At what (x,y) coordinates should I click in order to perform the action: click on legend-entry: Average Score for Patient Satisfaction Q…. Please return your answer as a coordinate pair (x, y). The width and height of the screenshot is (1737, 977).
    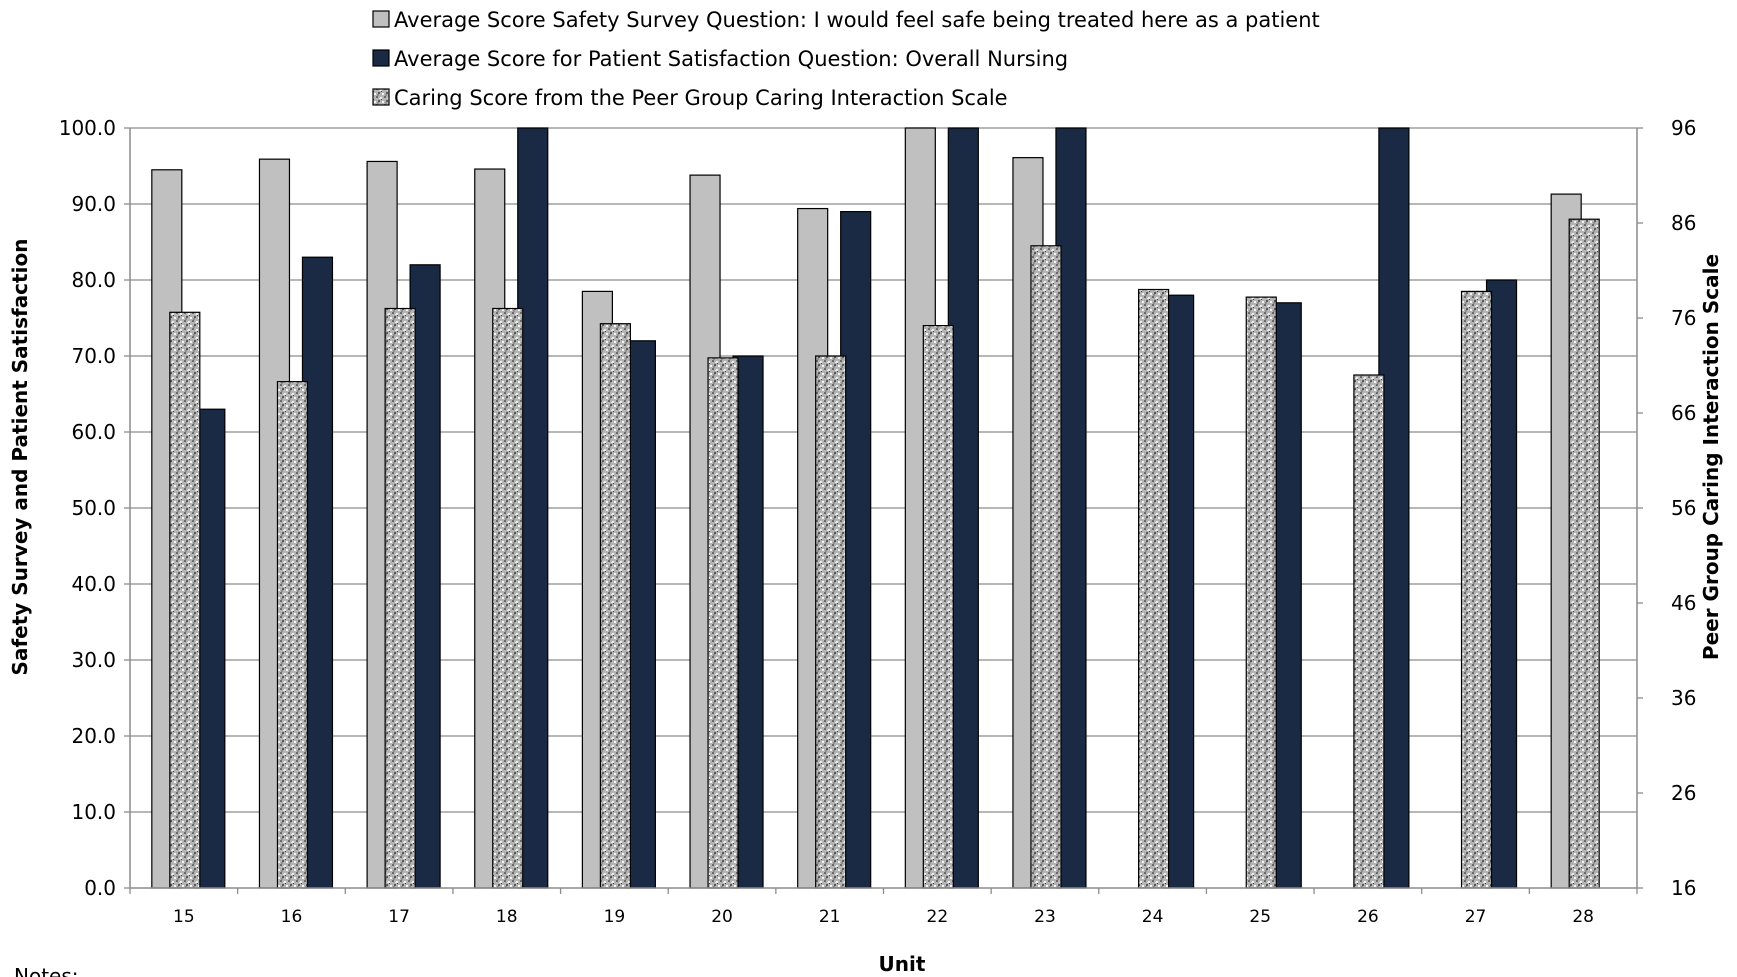
    Looking at the image, I should click on (731, 59).